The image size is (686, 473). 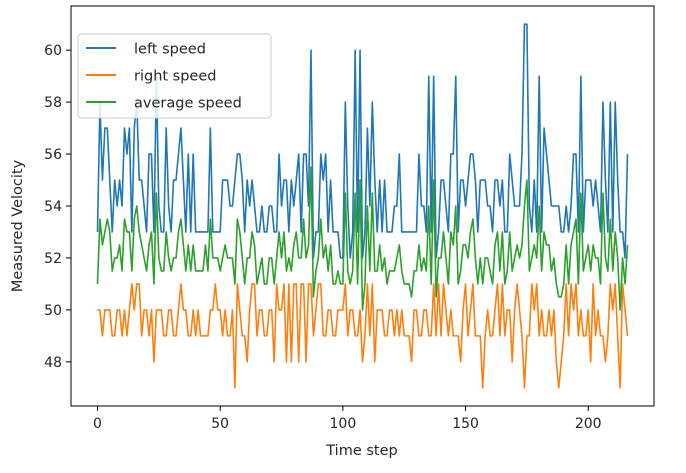 What do you see at coordinates (18, 225) in the screenshot?
I see `y-axis-label: Measured Velocity` at bounding box center [18, 225].